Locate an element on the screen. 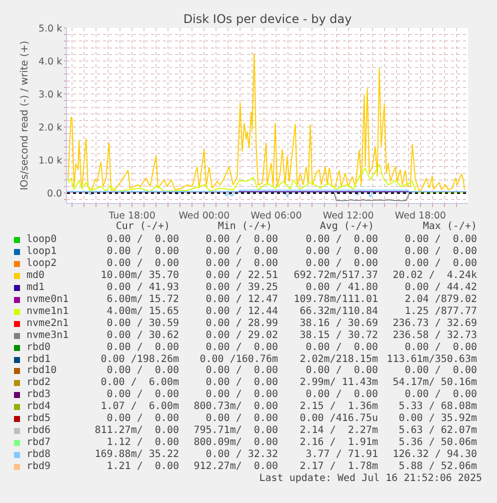 The height and width of the screenshot is (503, 497). x-tick-label: Wed 00:00 is located at coordinates (204, 216).